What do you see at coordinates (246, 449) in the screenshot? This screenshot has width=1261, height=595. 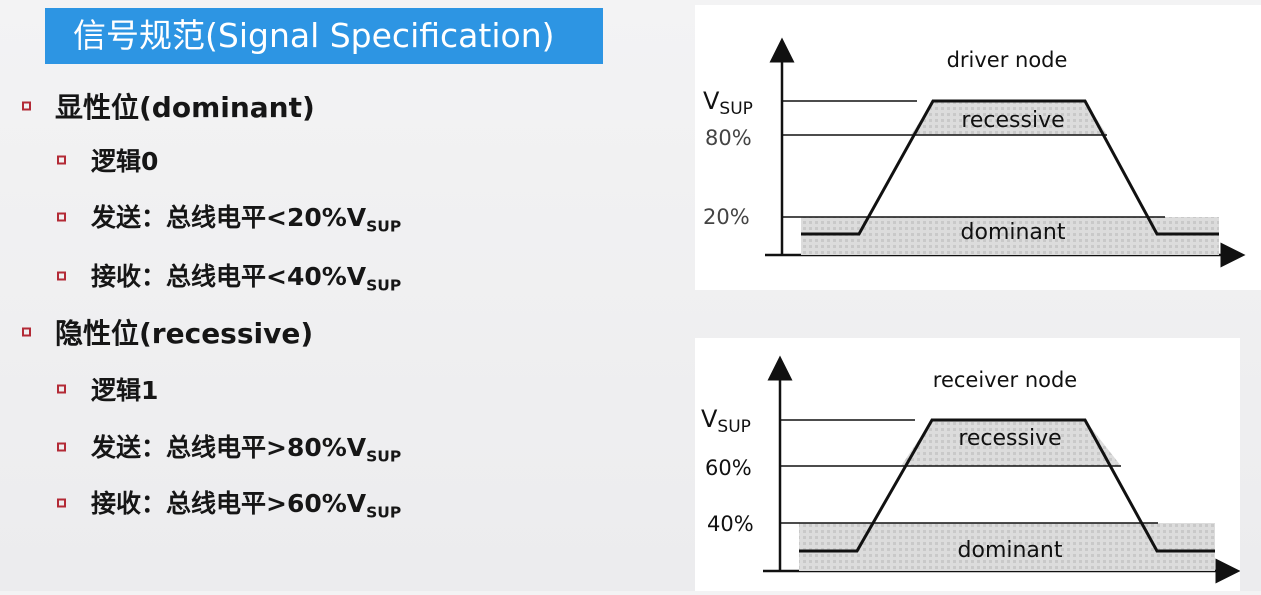 I see `bullet-text: 发送：总线电平>80%VSUP` at bounding box center [246, 449].